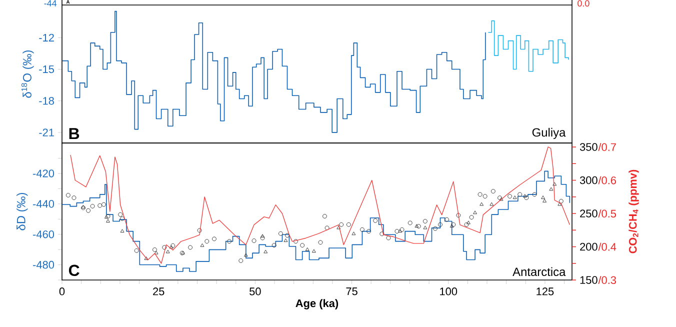 Image resolution: width=676 pixels, height=327 pixels. What do you see at coordinates (255, 292) in the screenshot?
I see `x-tick-label: 50` at bounding box center [255, 292].